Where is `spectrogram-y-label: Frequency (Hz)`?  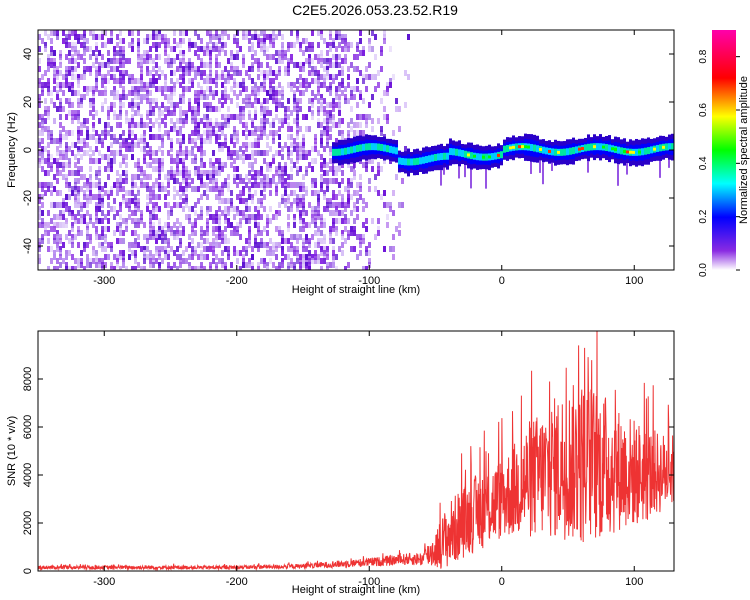
spectrogram-y-label: Frequency (Hz) is located at coordinates (12, 150).